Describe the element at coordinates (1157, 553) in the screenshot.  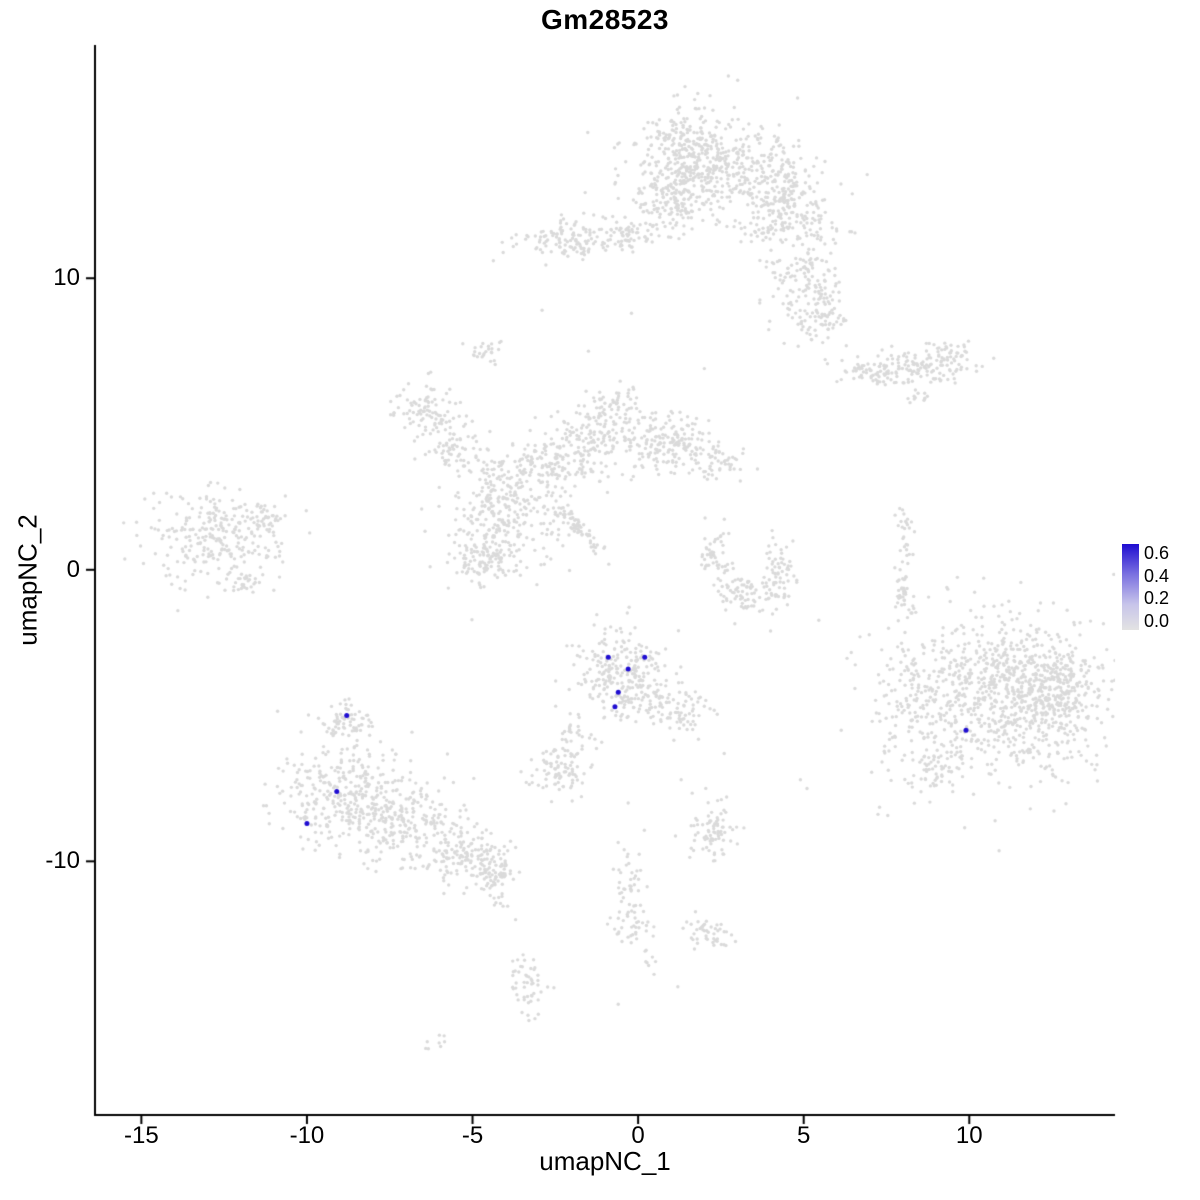
I see `legend-tick-label: 0.6` at that location.